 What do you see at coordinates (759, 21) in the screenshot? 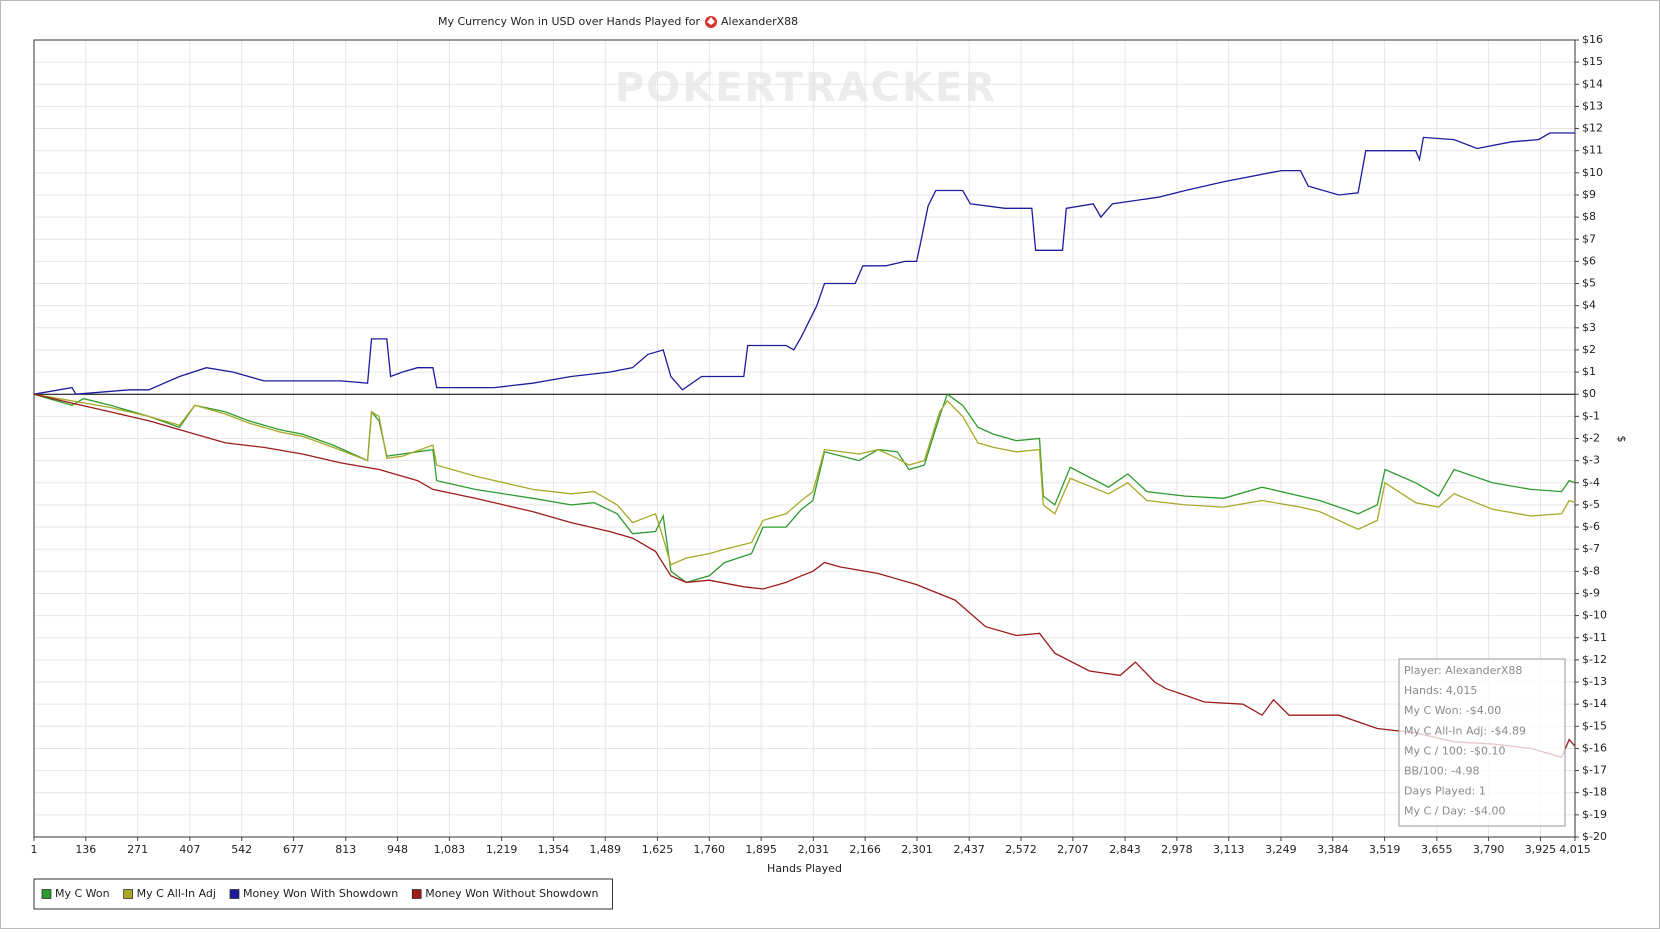
I see `player-name: AlexanderX88` at bounding box center [759, 21].